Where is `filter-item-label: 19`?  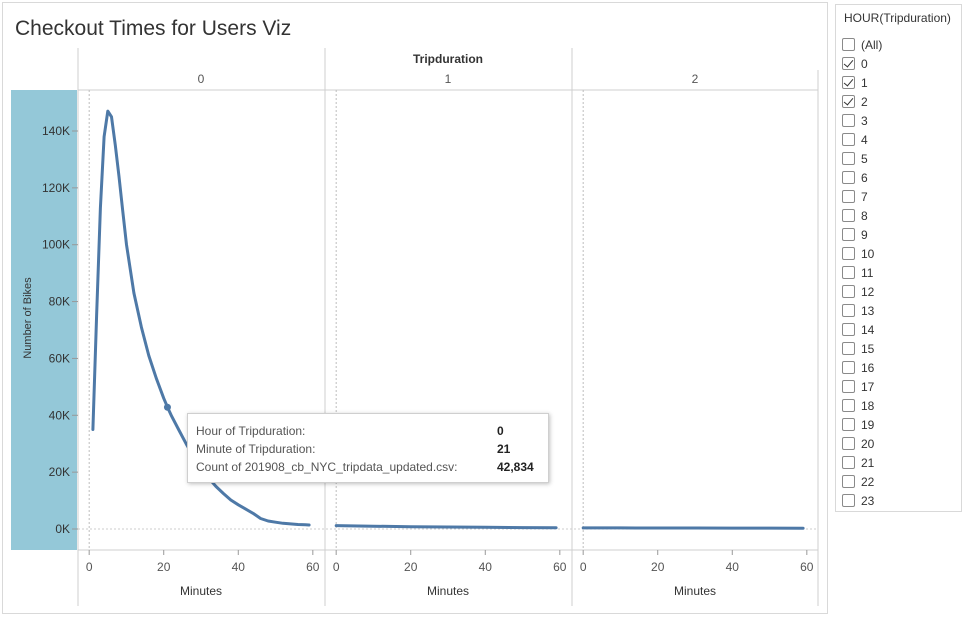 filter-item-label: 19 is located at coordinates (868, 424).